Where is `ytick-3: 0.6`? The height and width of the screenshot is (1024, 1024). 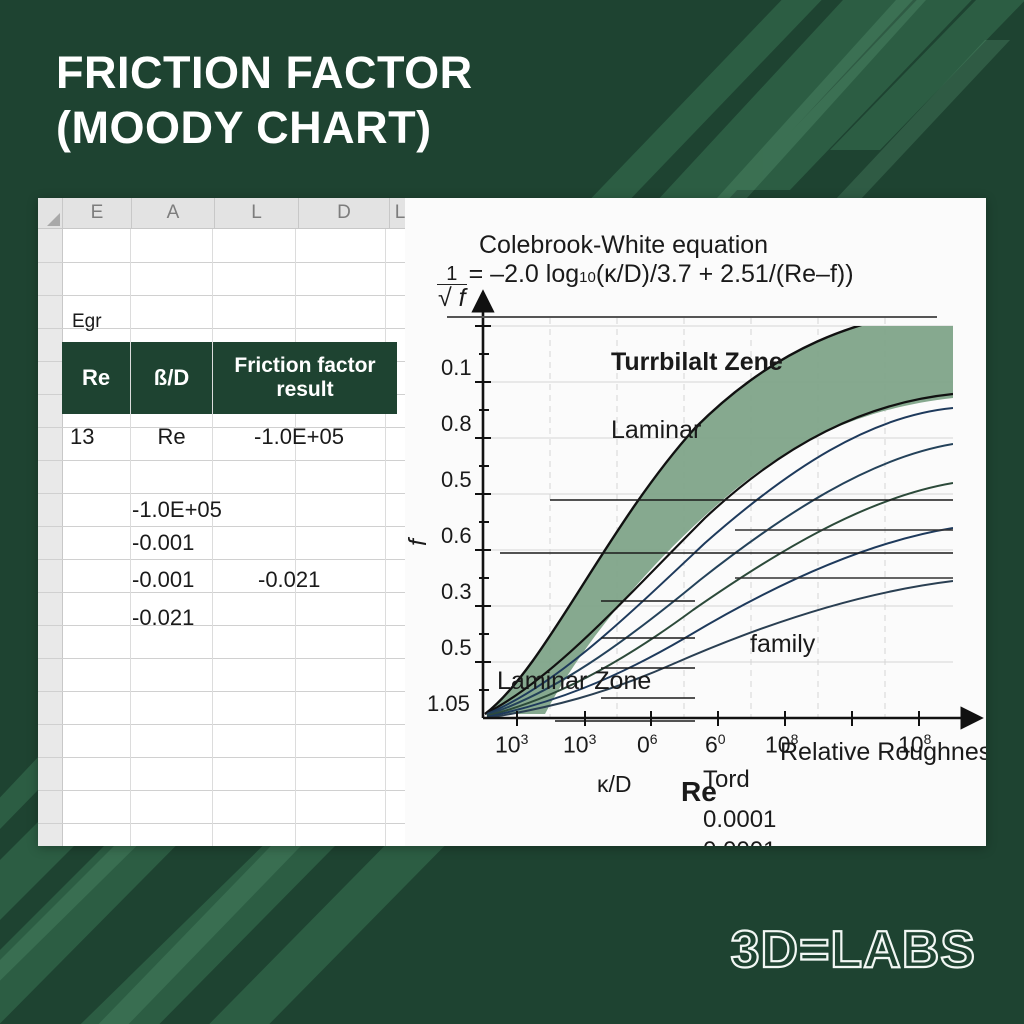
ytick-3: 0.6 is located at coordinates (456, 535).